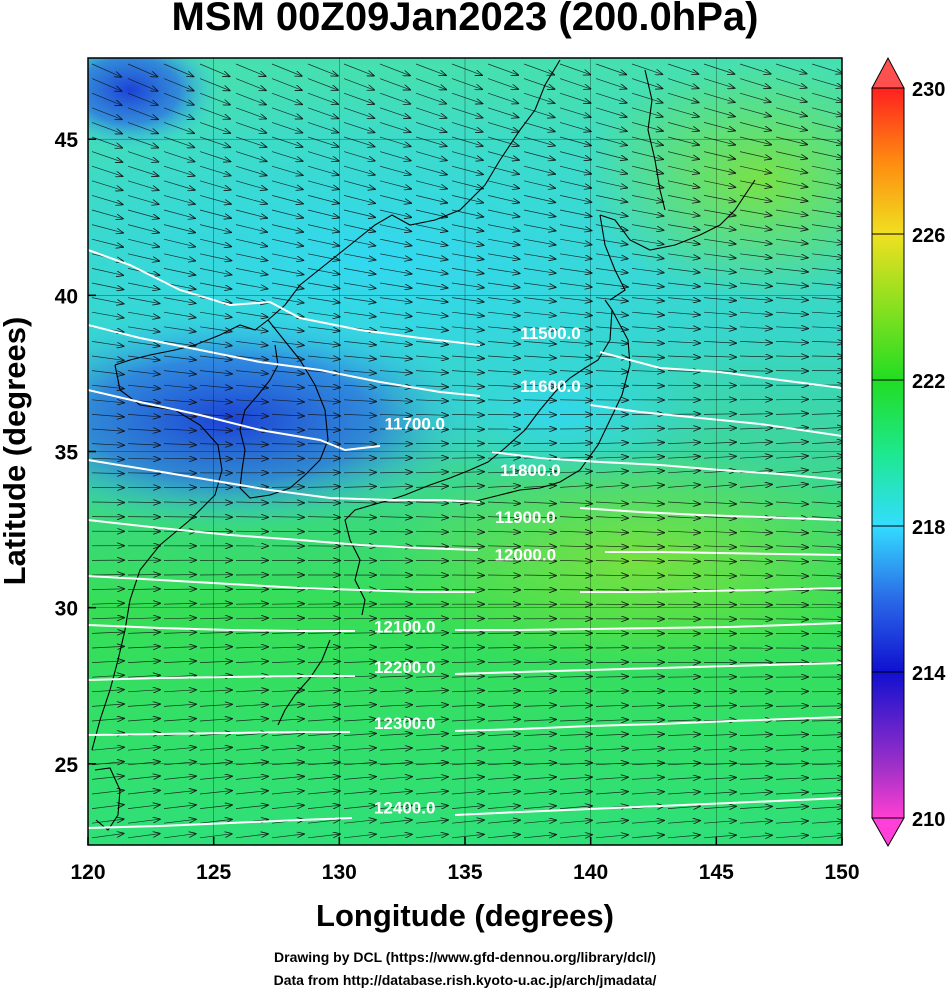  What do you see at coordinates (928, 236) in the screenshot?
I see `colorbar-tick-label: 226` at bounding box center [928, 236].